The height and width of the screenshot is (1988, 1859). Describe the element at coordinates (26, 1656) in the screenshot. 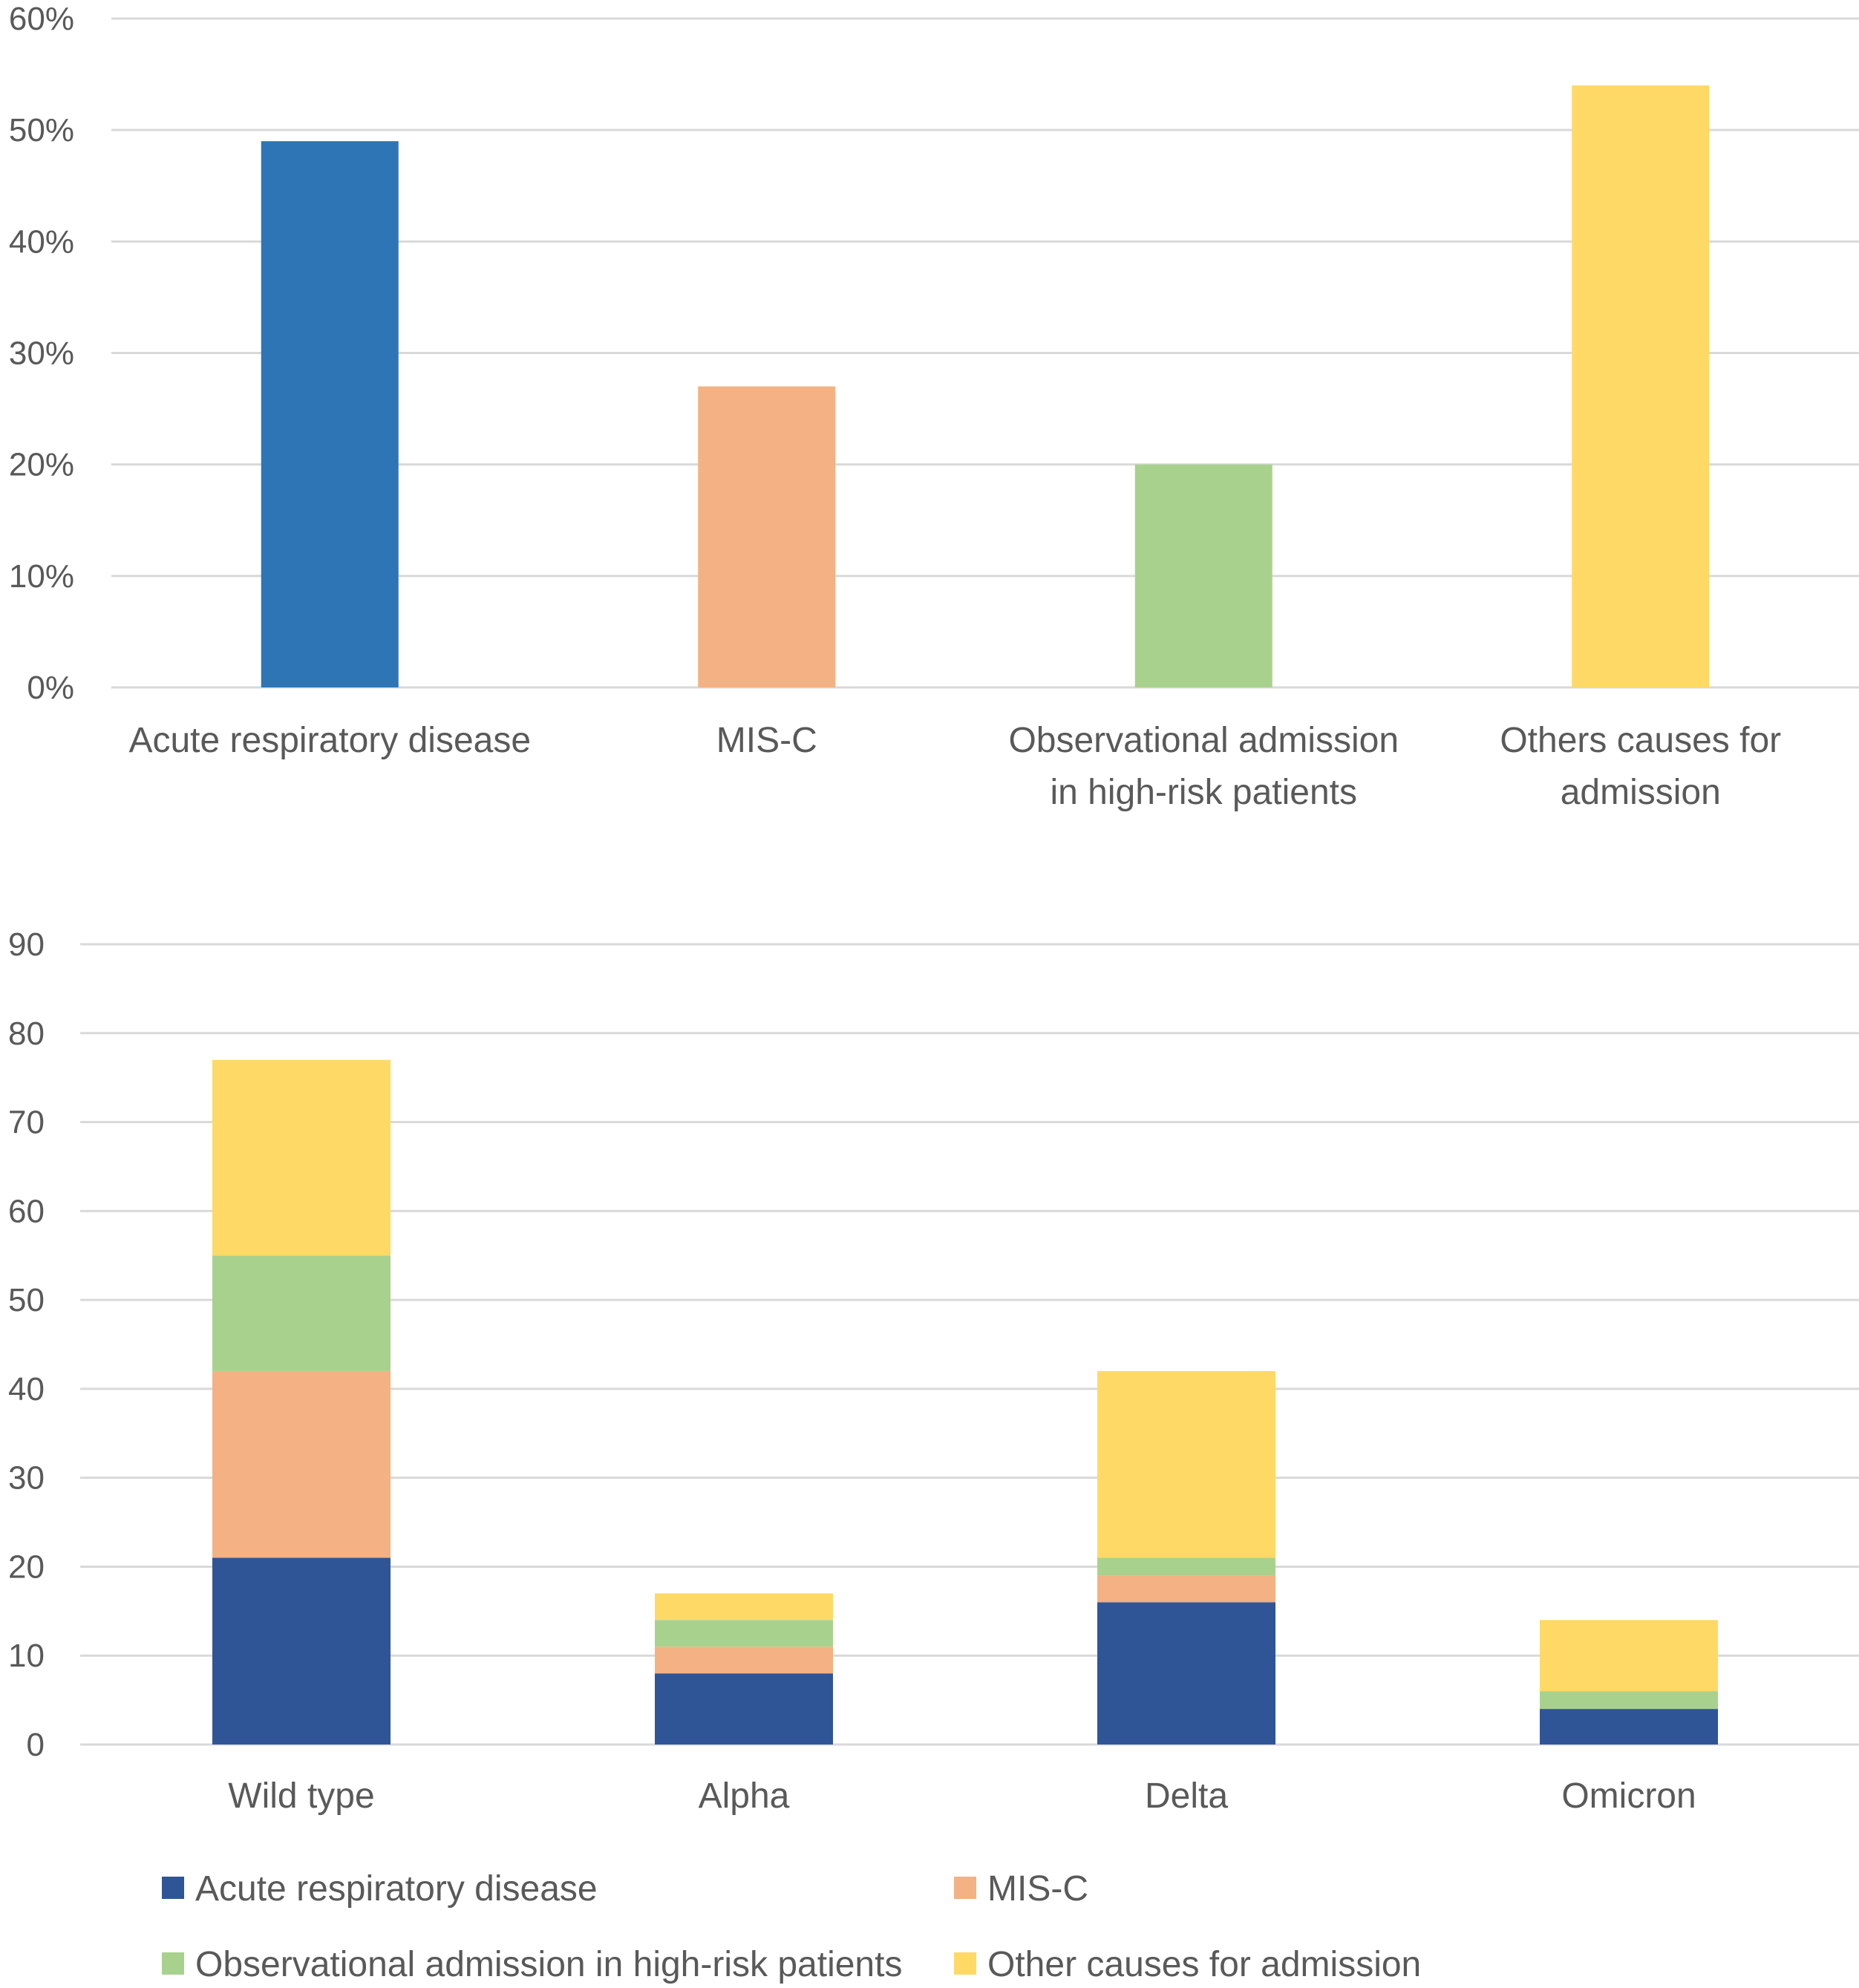

I see `y-tick-label: 10` at that location.